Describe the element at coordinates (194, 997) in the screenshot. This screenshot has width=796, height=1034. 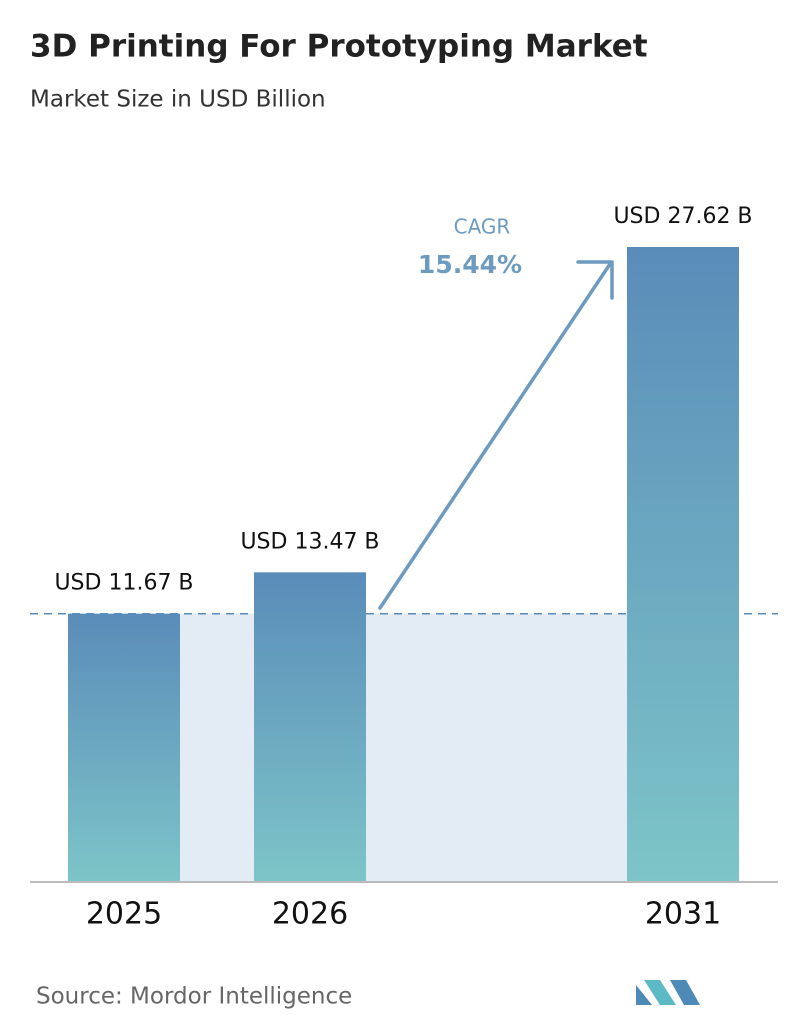
I see `source: Source: Mordor Intelligence` at that location.